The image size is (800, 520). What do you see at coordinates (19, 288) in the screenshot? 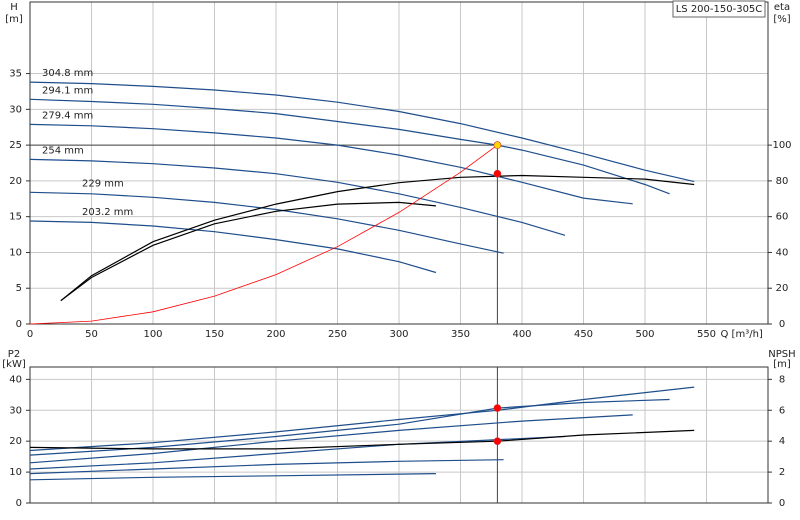
I see `y-tick-label: 5` at bounding box center [19, 288].